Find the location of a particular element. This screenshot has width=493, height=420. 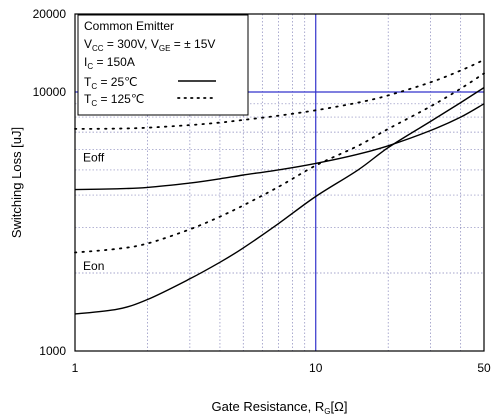

x-axis-label: Gate Resistance, RG[Ω] is located at coordinates (280, 407).